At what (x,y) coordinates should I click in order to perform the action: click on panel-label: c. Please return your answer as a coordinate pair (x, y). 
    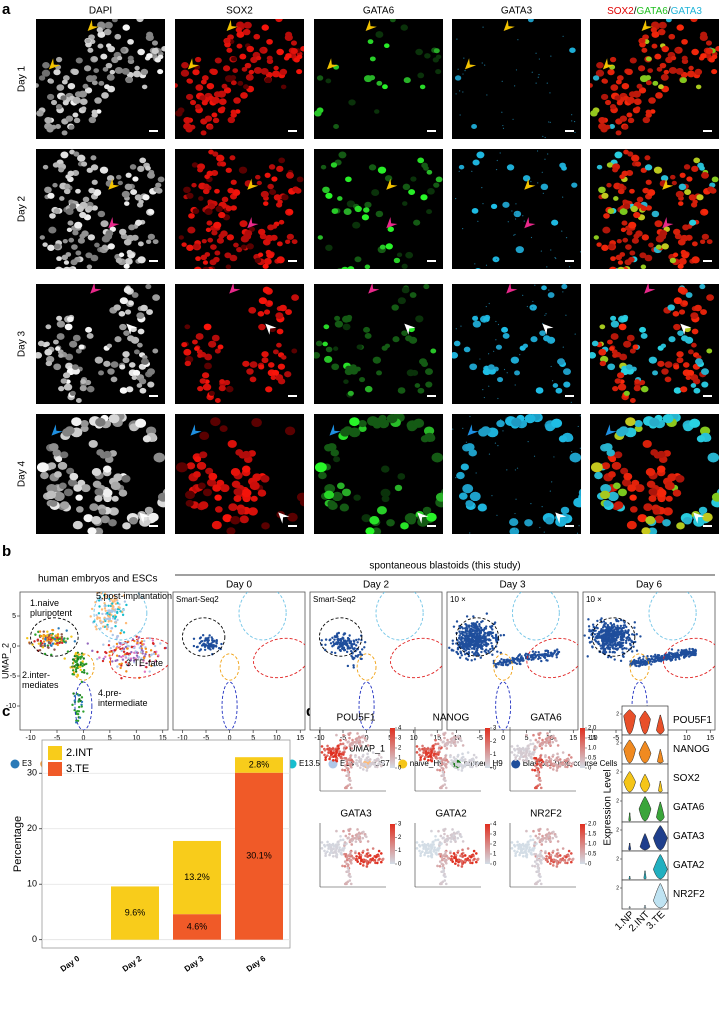
    Looking at the image, I should click on (6, 711).